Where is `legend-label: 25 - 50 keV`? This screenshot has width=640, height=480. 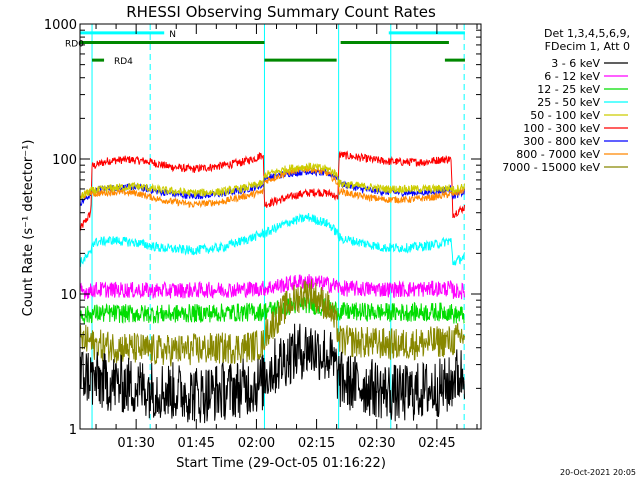
legend-label: 25 - 50 keV is located at coordinates (568, 102).